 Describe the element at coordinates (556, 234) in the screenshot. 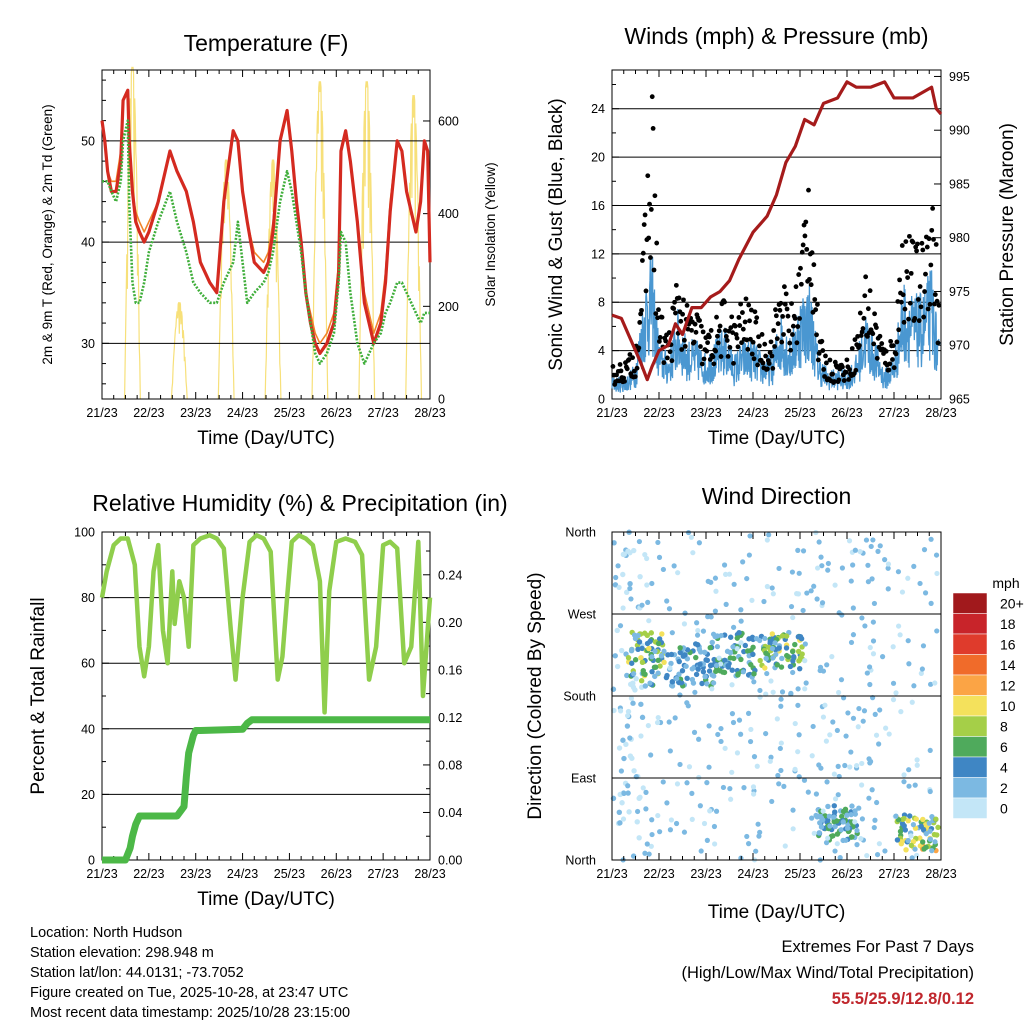

I see `y-axis-title: Sonic Wind & Gust (Blue, Black)` at that location.